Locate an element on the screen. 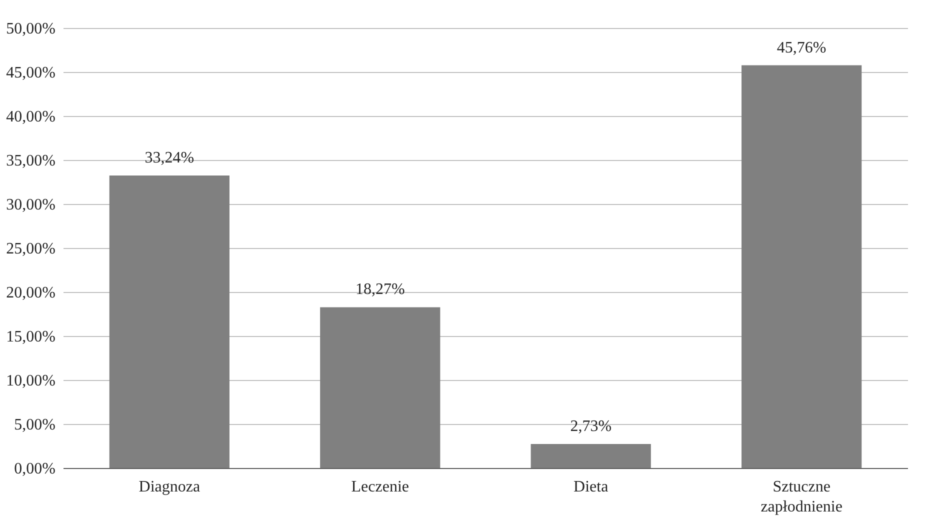 This screenshot has width=952, height=529. data-label: 33,24% is located at coordinates (169, 157).